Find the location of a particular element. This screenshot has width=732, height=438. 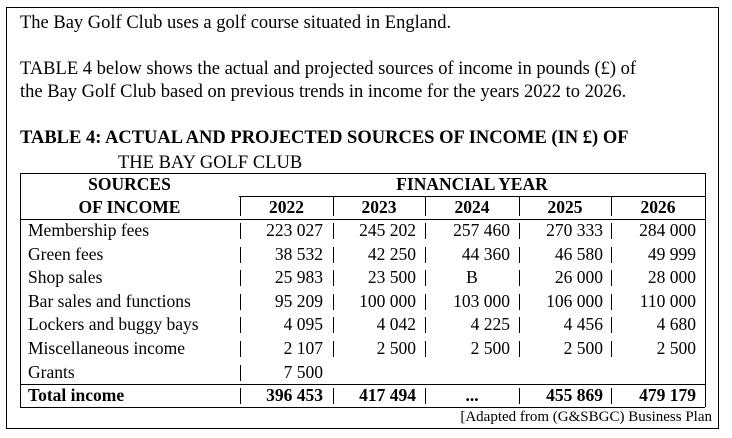

table-cell: 4 456 is located at coordinates (583, 324).